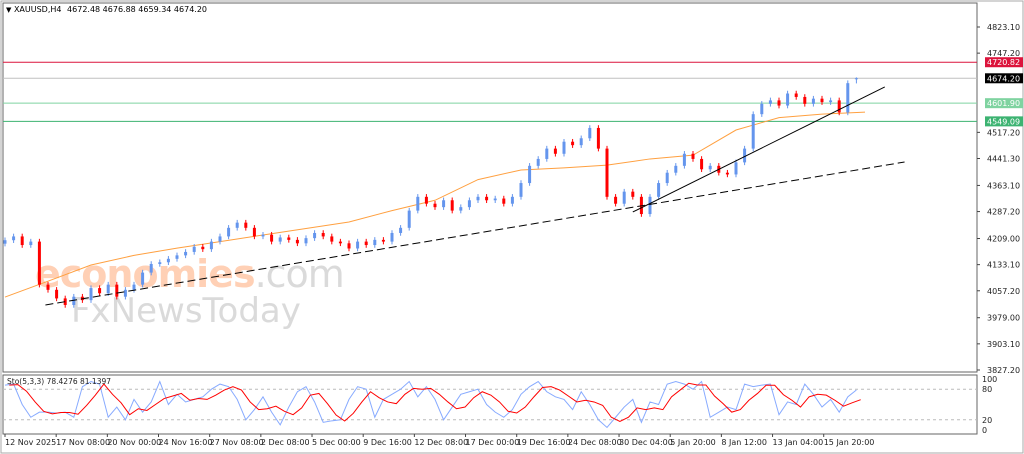 This screenshot has width=1024, height=454. Describe the element at coordinates (693, 442) in the screenshot. I see `x-tick-label: 5 Jan 20:00` at that location.